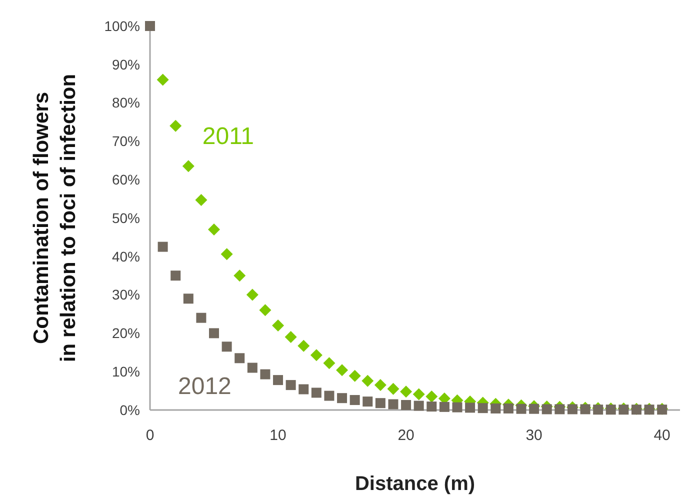  What do you see at coordinates (126, 294) in the screenshot?
I see `y-tick-label: 30%` at bounding box center [126, 294].